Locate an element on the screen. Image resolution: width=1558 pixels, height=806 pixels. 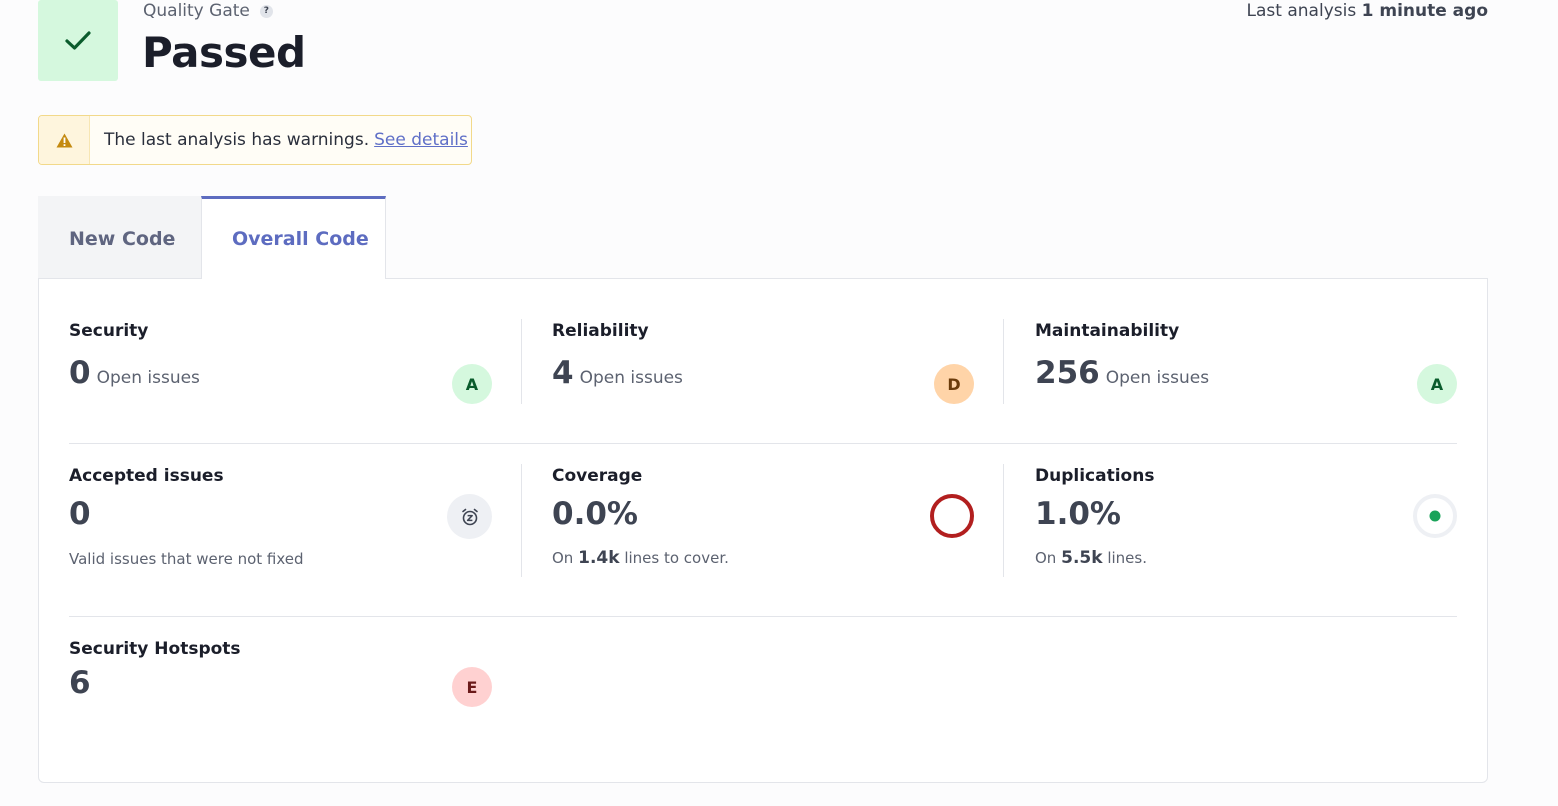
reliability-metric: 4 Open issues is located at coordinates (617, 373).